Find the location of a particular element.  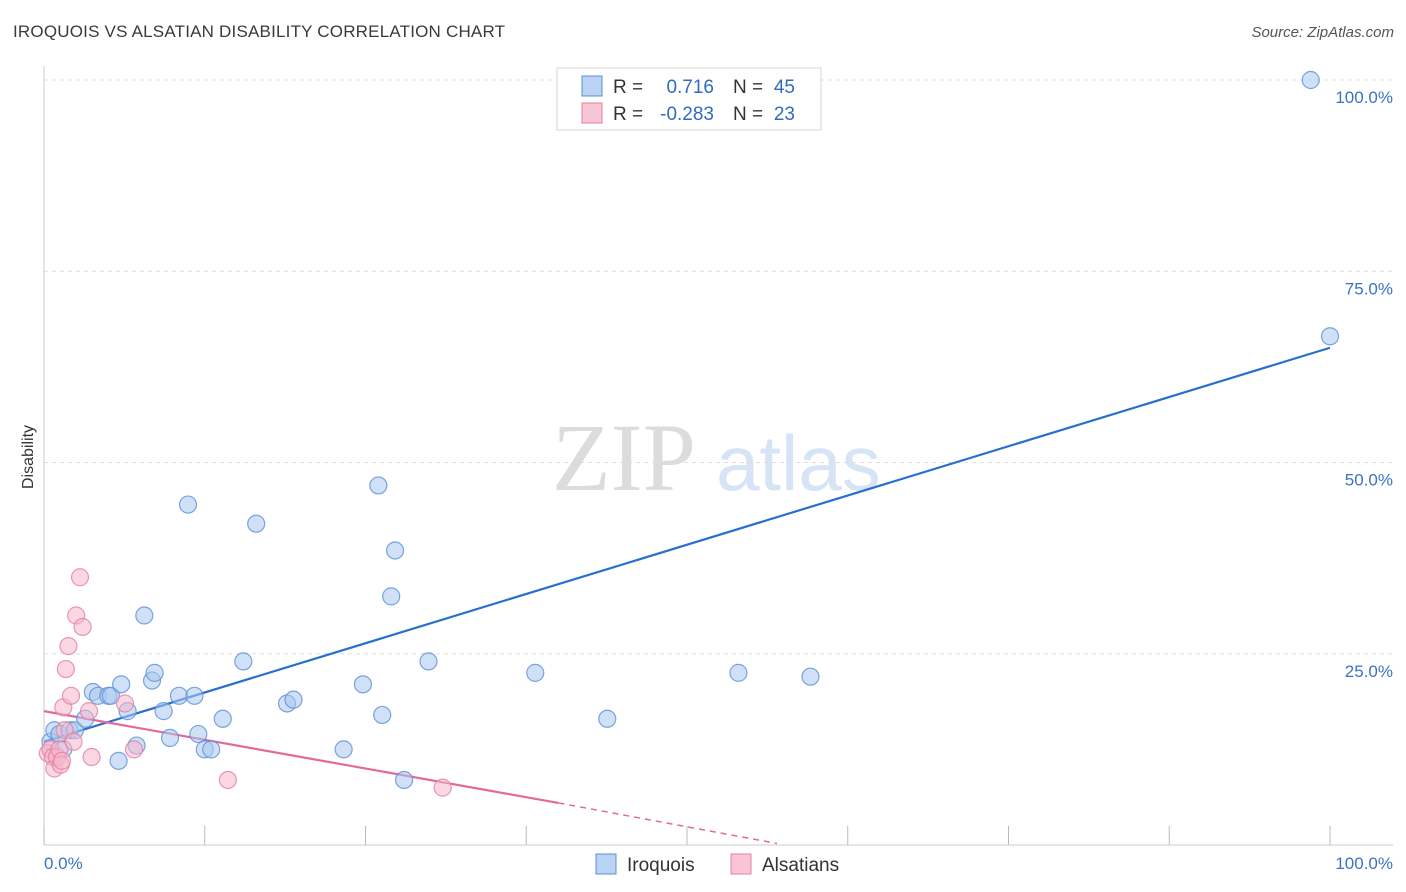

y-tick-label: 75.0% is located at coordinates (1369, 288).